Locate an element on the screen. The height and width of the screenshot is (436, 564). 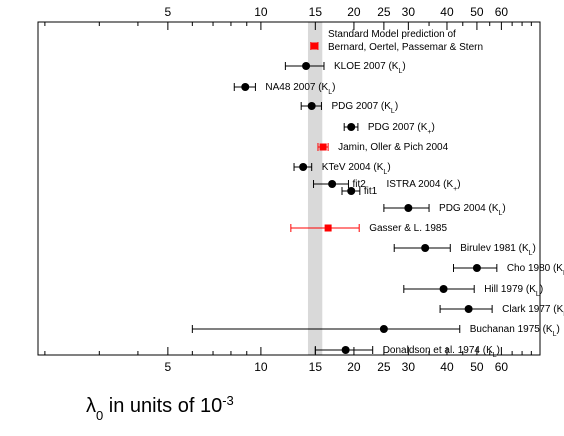
measurement-label: PDG 2004 (KL) is located at coordinates (472, 210).